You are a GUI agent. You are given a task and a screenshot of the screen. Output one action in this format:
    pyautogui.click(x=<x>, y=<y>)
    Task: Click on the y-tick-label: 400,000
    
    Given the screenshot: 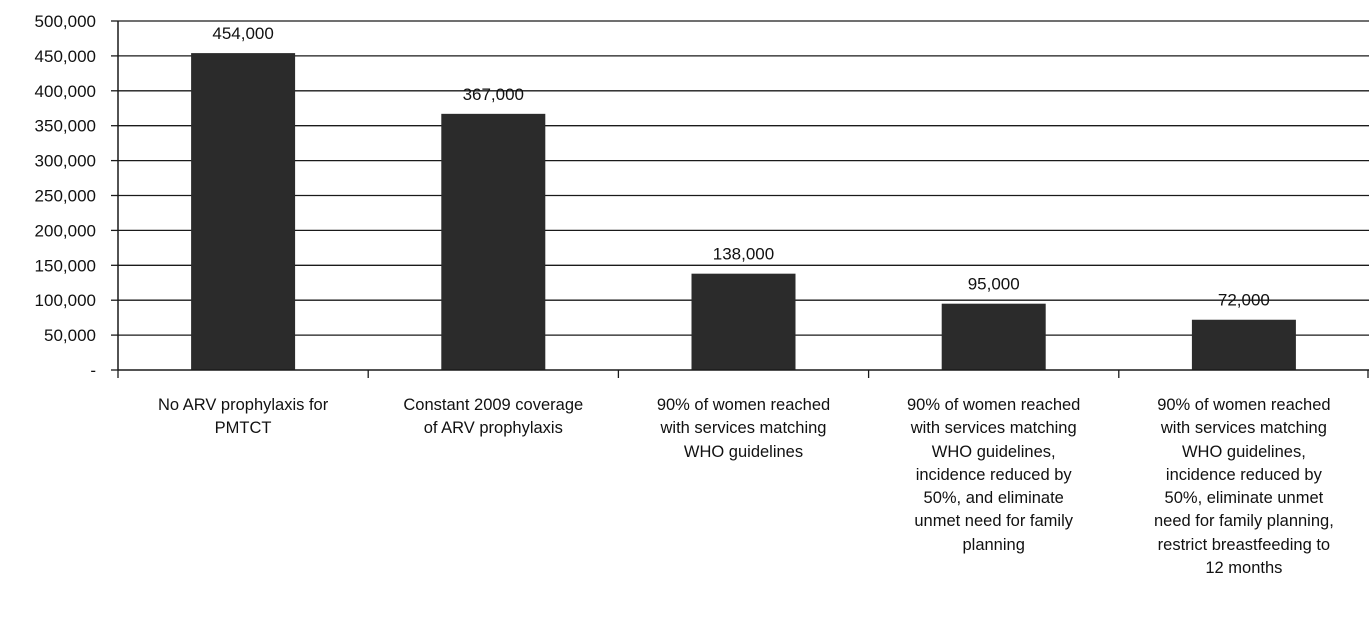 What is the action you would take?
    pyautogui.click(x=65, y=91)
    